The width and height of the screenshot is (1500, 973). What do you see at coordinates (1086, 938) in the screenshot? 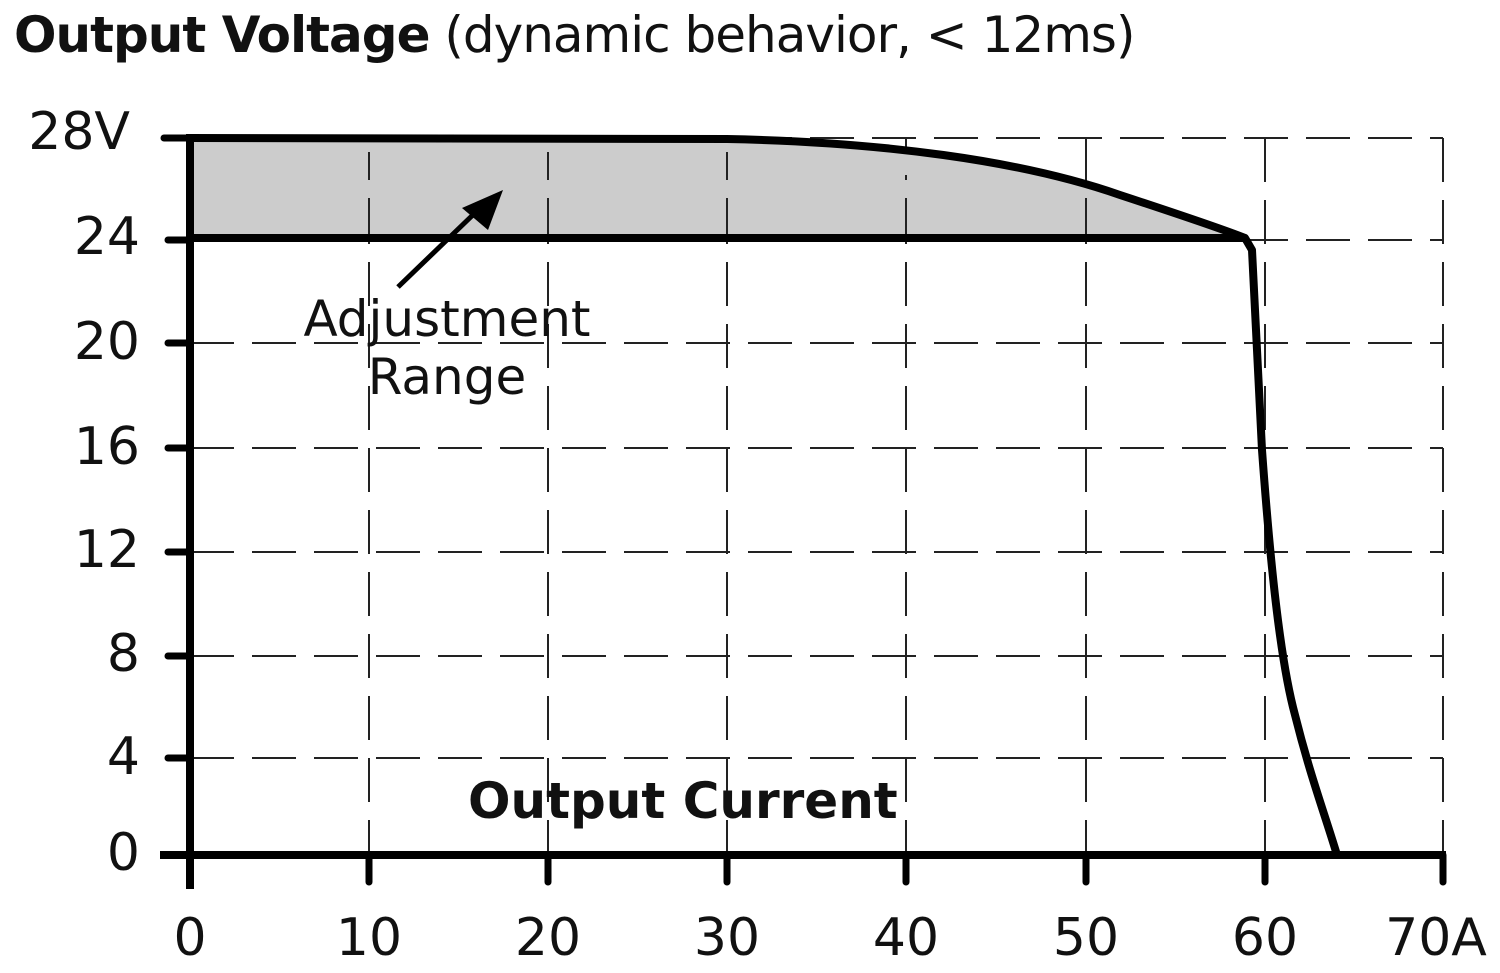
I see `x-tick-label: 50` at bounding box center [1086, 938].